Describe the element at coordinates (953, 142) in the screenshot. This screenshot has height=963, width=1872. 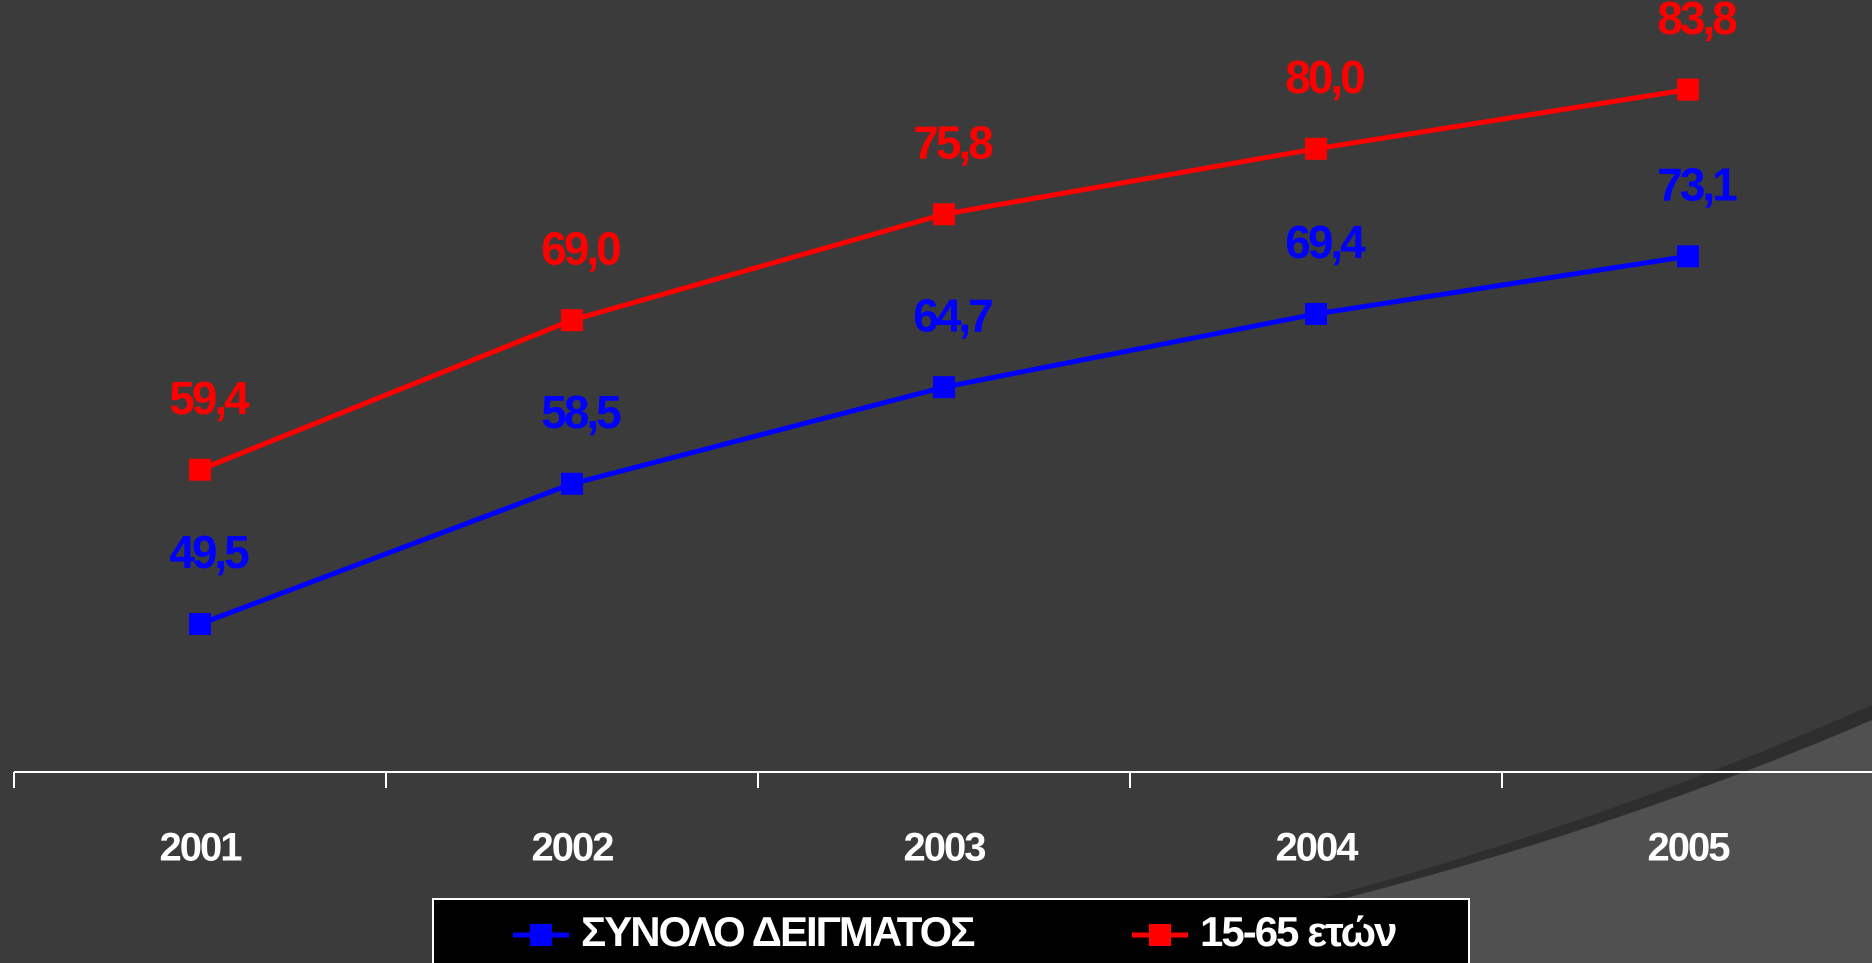
I see `data-label: 75,8` at that location.